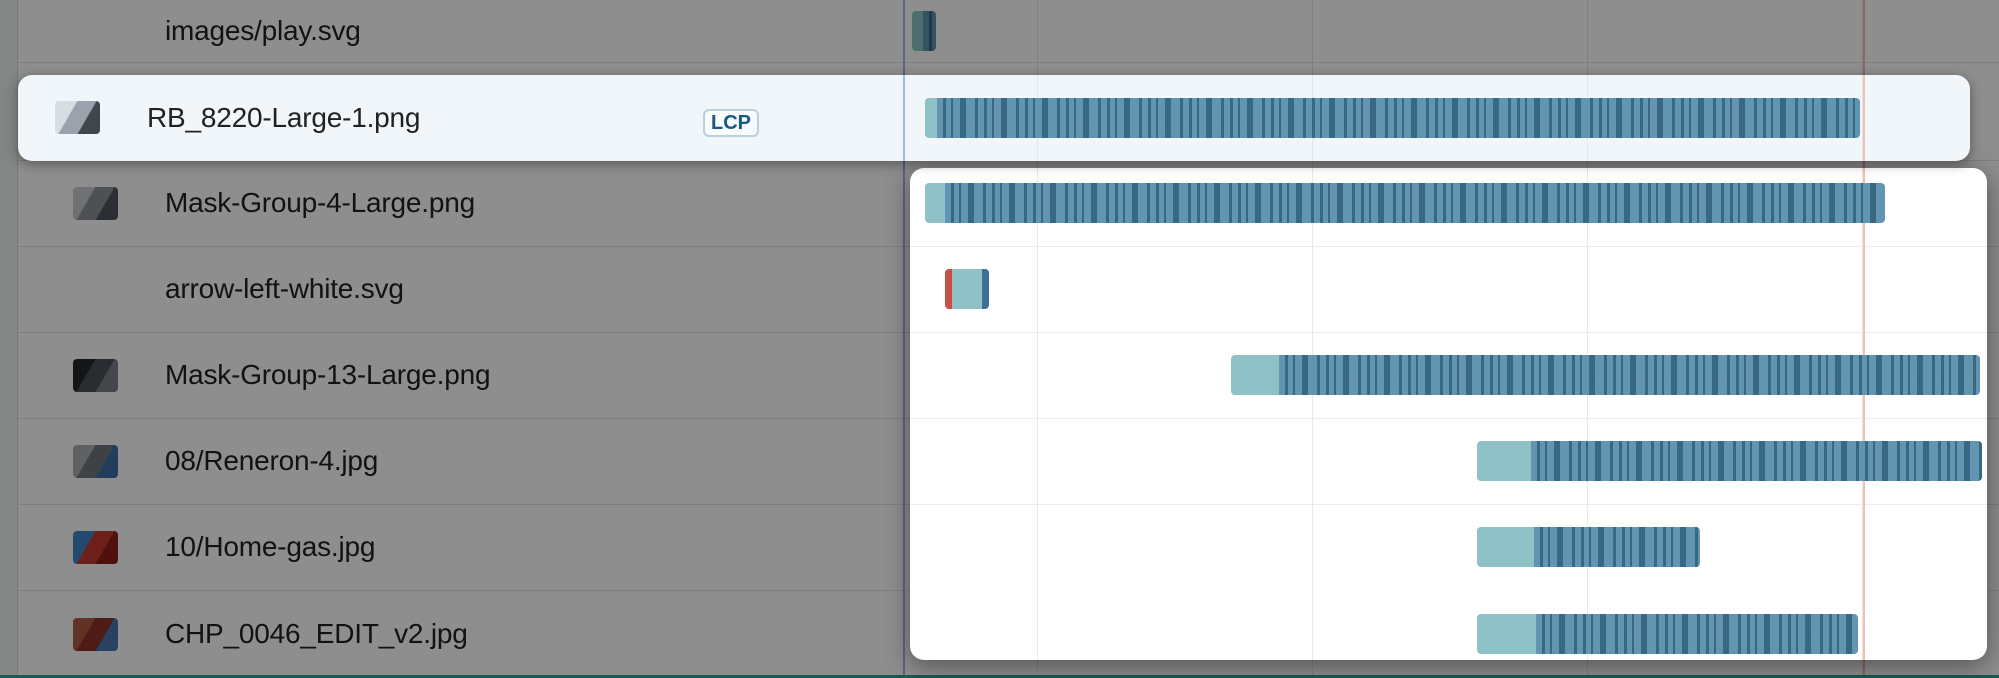  Describe the element at coordinates (320, 202) in the screenshot. I see `request-name: Mask-Group-4-Large.png` at that location.